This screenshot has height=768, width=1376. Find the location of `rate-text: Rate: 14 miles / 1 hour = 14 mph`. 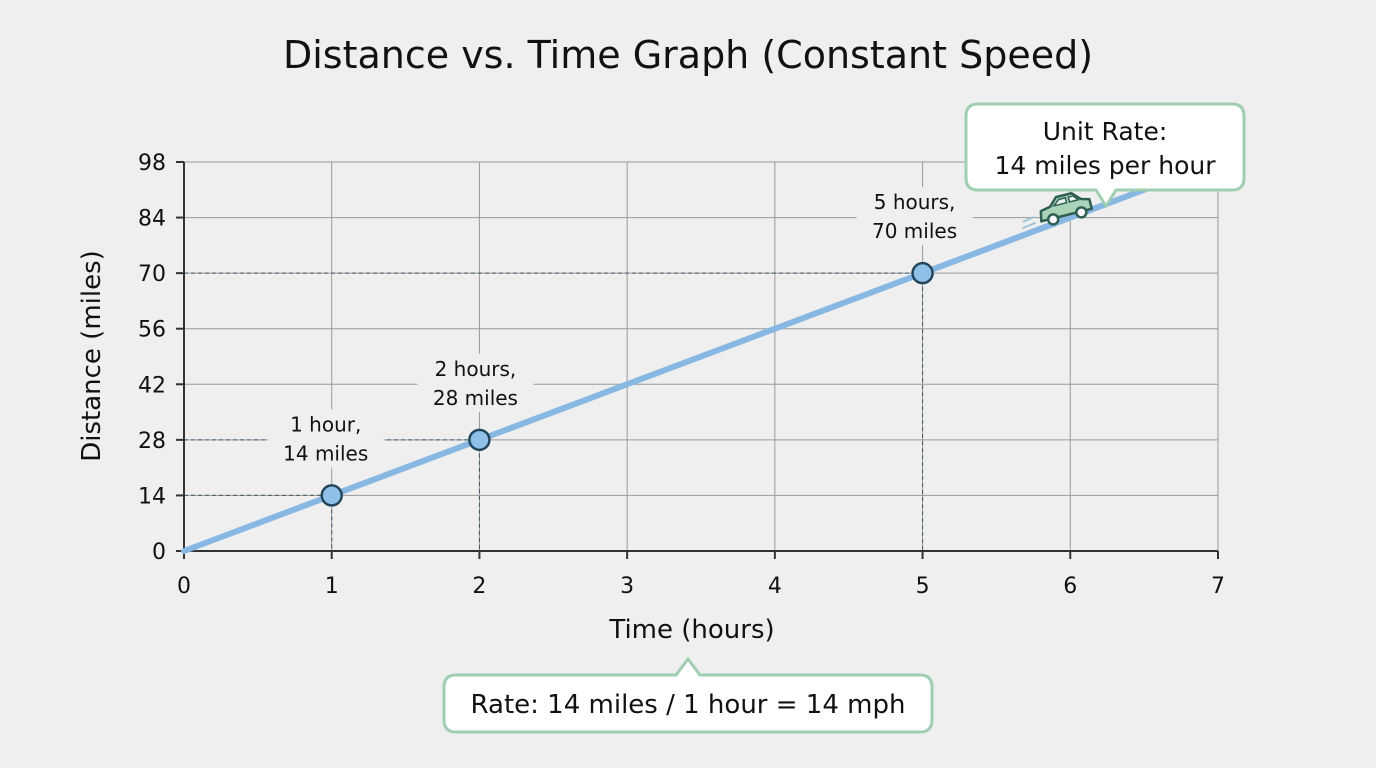

rate-text: Rate: 14 miles / 1 hour = 14 mph is located at coordinates (688, 705).